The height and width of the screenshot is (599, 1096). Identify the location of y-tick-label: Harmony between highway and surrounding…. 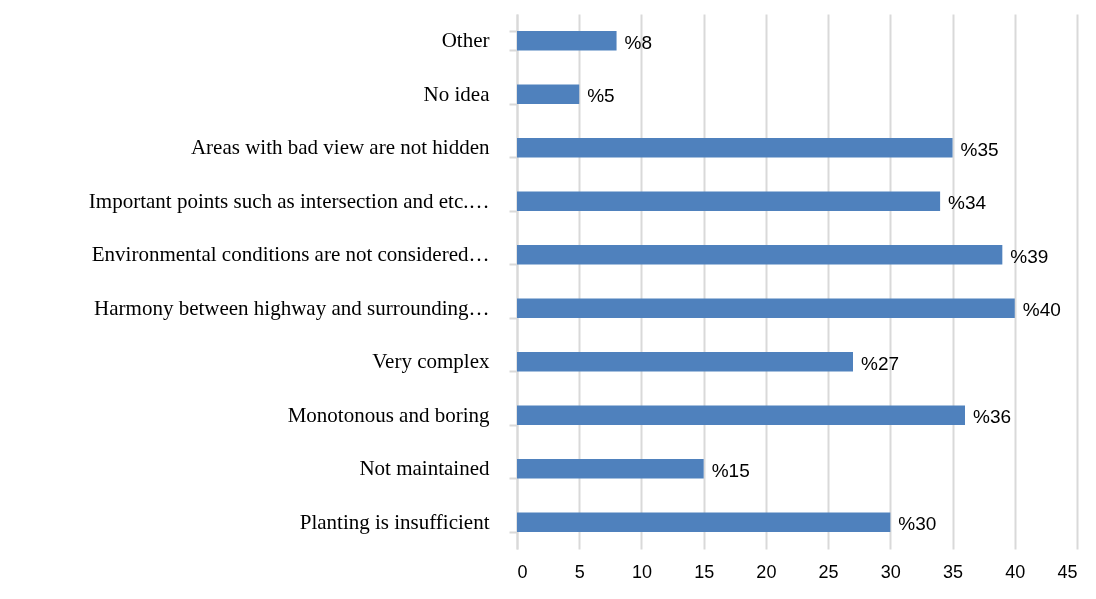
(292, 307).